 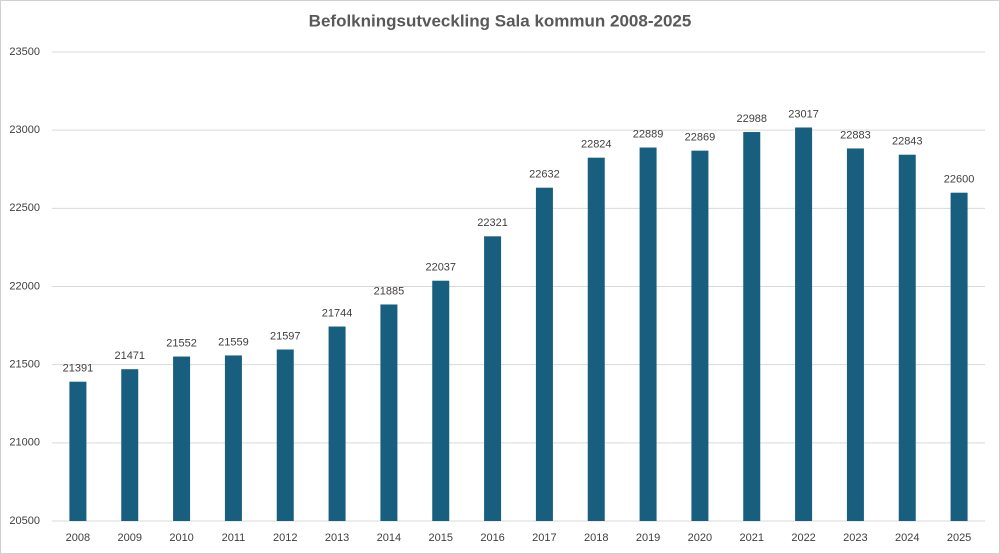 I want to click on data-label: 21471, so click(x=129, y=356).